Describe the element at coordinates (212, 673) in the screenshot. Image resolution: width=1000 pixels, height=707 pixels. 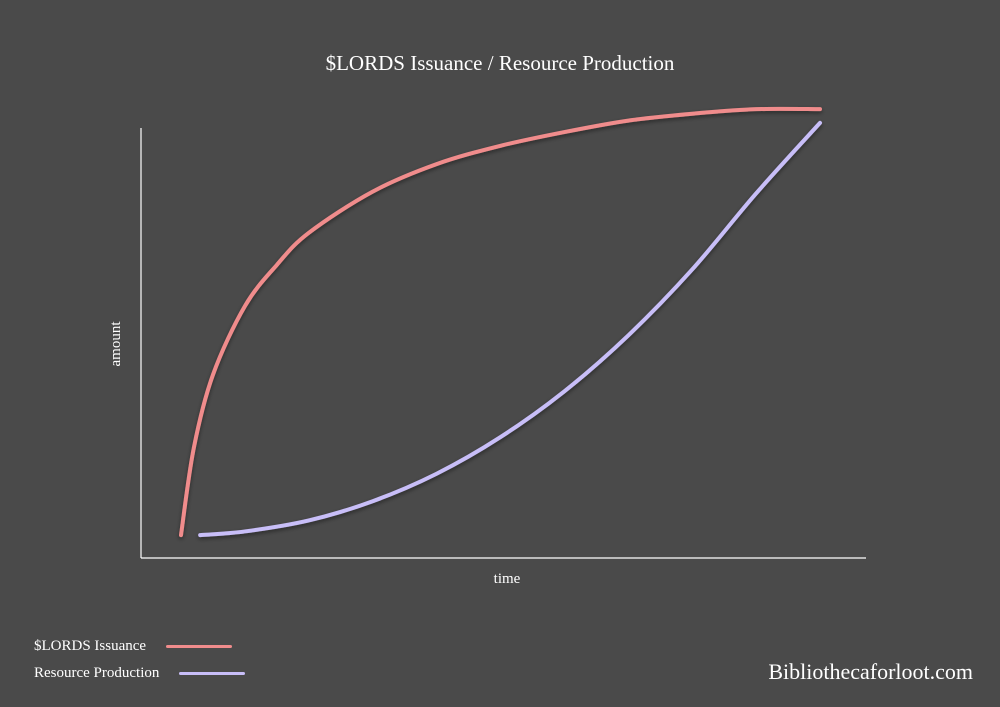
I see `legend-swatch-resource-production` at that location.